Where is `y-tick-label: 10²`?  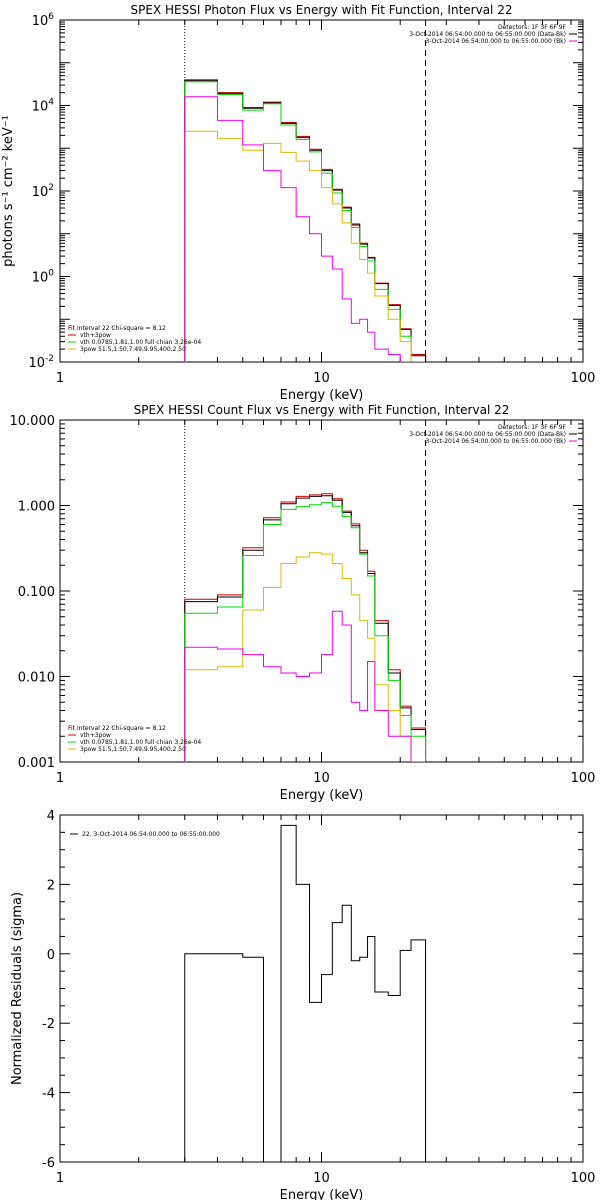 y-tick-label: 10² is located at coordinates (43, 191).